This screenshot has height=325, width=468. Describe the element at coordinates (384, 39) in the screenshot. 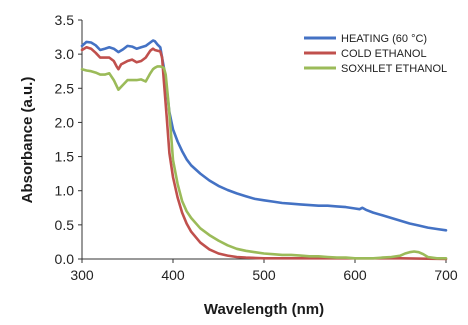

I see `legend-label-0: HEATING (60 °C)` at that location.